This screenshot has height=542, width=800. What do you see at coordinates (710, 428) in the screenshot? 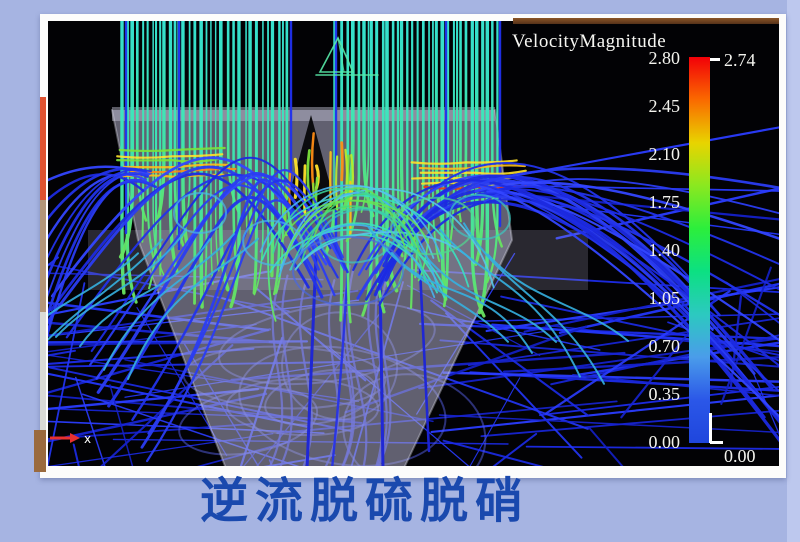
I see `colorbar-min-marker` at bounding box center [710, 428].